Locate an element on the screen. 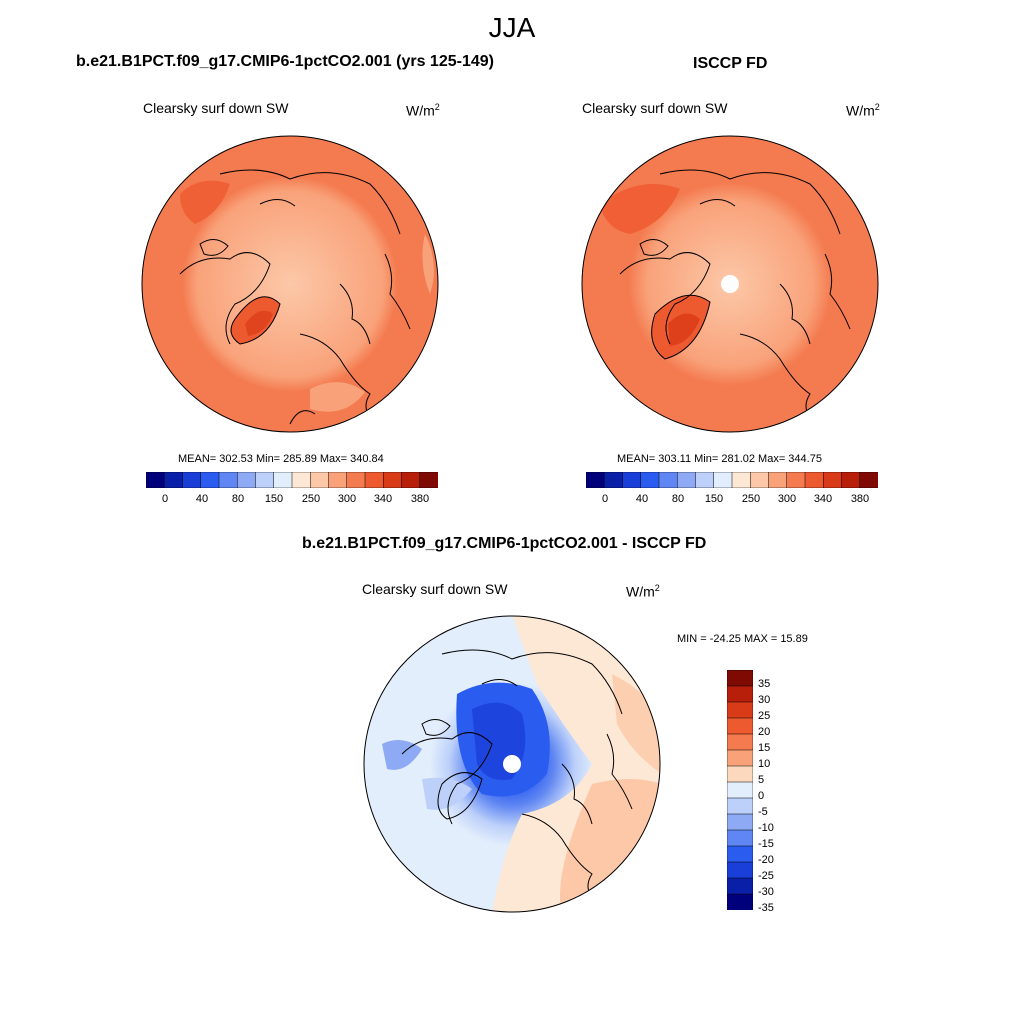  cb1-tick: 0 is located at coordinates (165, 499).